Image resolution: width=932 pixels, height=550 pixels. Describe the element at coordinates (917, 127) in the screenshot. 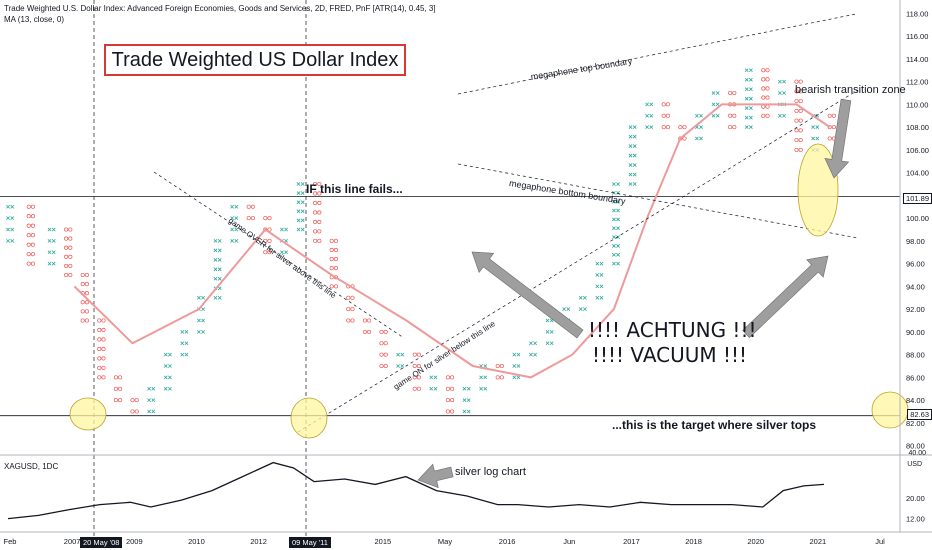

I see `y-tick-label: 108.00` at that location.